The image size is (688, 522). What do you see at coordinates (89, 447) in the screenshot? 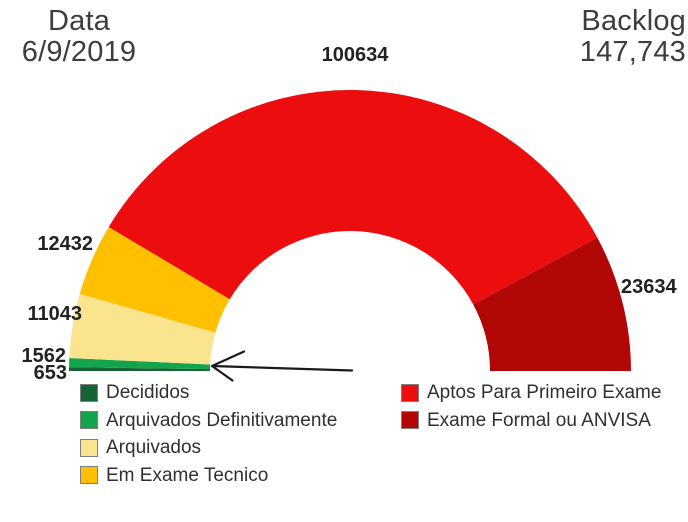
I see `legend-swatch-arquivados` at bounding box center [89, 447].